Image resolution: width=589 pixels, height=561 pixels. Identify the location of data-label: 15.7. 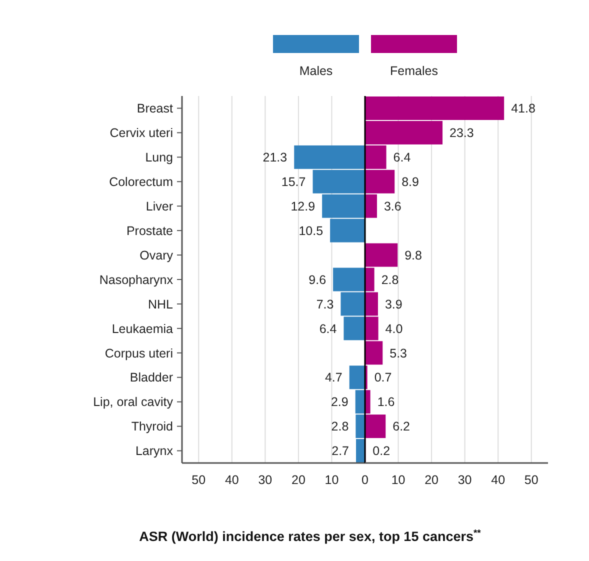
(293, 182).